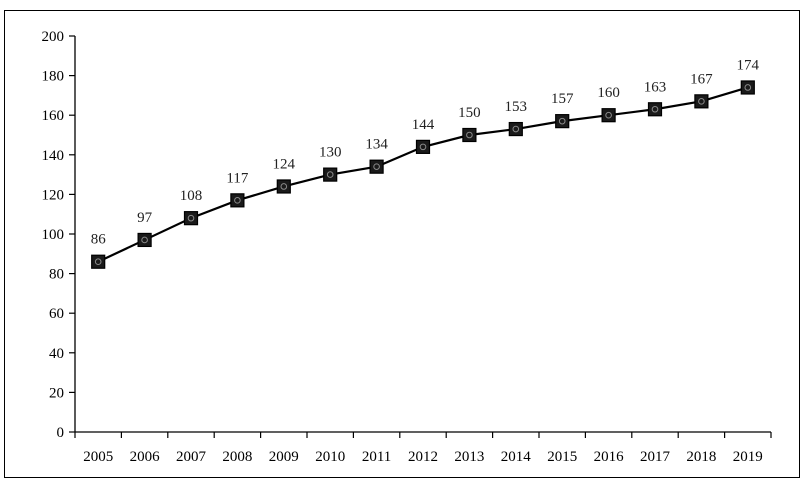 The height and width of the screenshot is (485, 808). What do you see at coordinates (98, 457) in the screenshot?
I see `x-tick-label: 2005` at bounding box center [98, 457].